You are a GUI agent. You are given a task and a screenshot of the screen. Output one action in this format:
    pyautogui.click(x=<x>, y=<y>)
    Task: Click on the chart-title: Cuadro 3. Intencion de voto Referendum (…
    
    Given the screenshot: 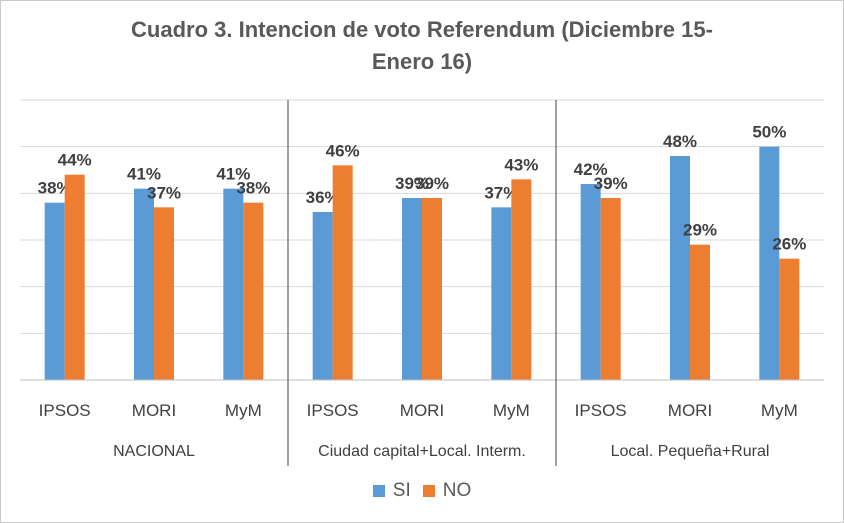 What is the action you would take?
    pyautogui.click(x=422, y=46)
    